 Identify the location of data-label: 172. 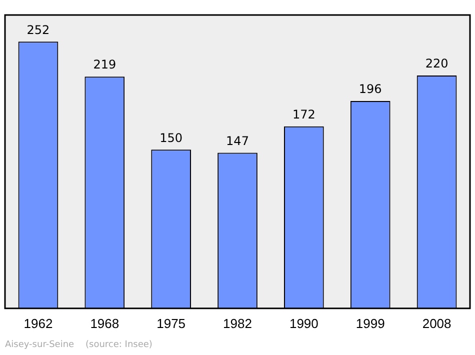
(304, 114).